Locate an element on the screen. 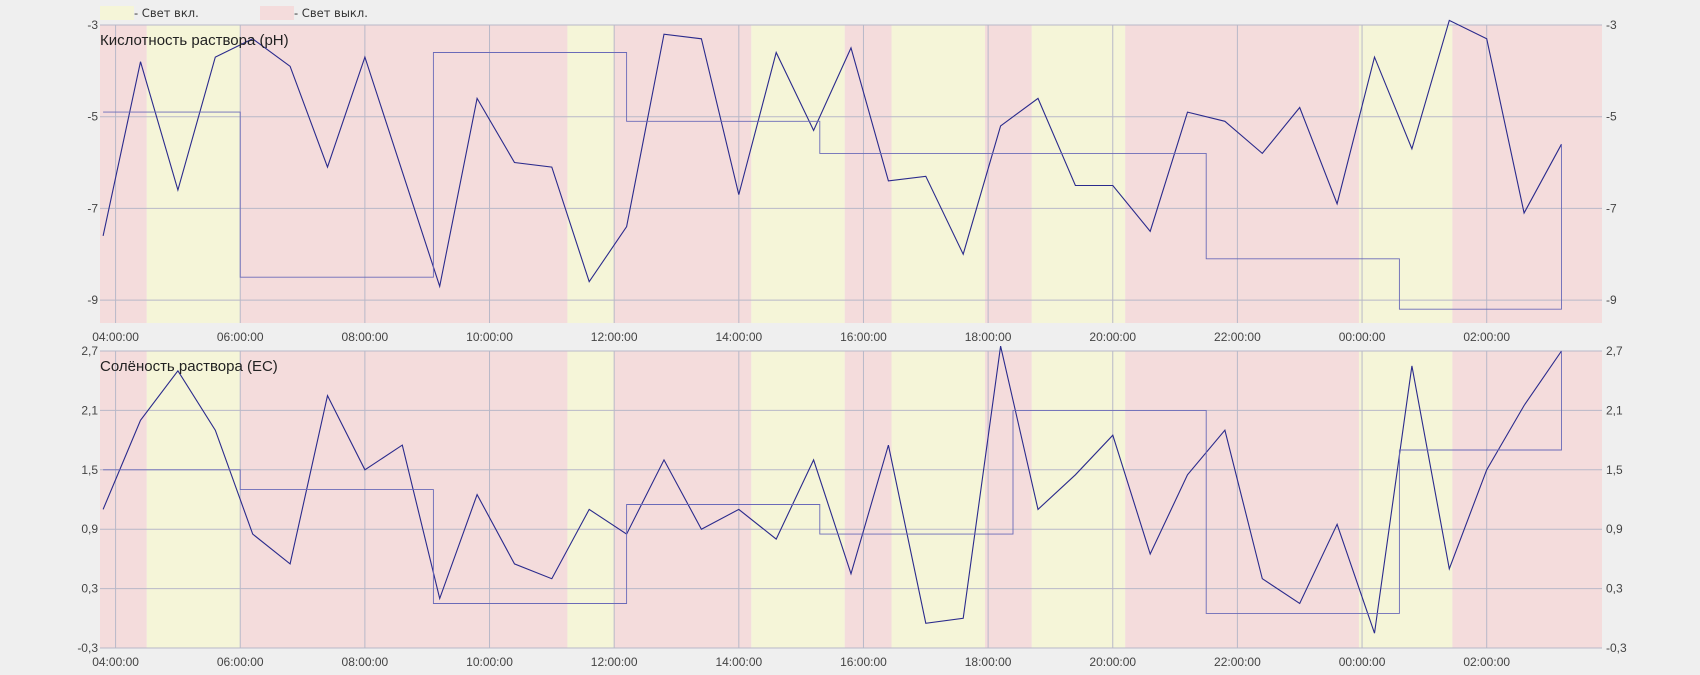 This screenshot has height=675, width=1700. chart1-y-tick-label-right: -3 is located at coordinates (1611, 25).